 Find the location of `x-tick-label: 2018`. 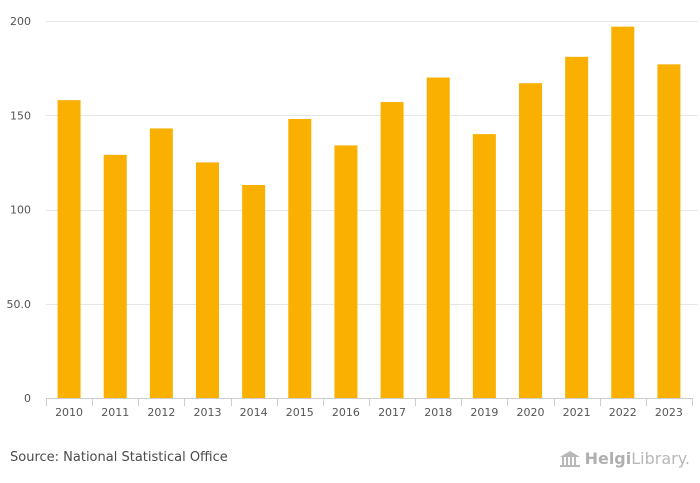

x-tick-label: 2018 is located at coordinates (438, 412).